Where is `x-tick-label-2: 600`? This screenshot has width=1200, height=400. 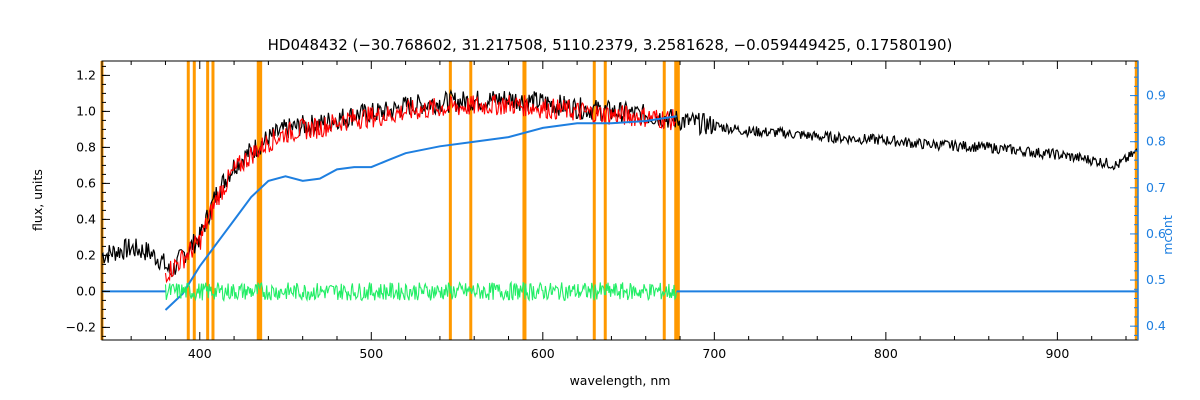 x-tick-label-2: 600 is located at coordinates (543, 353).